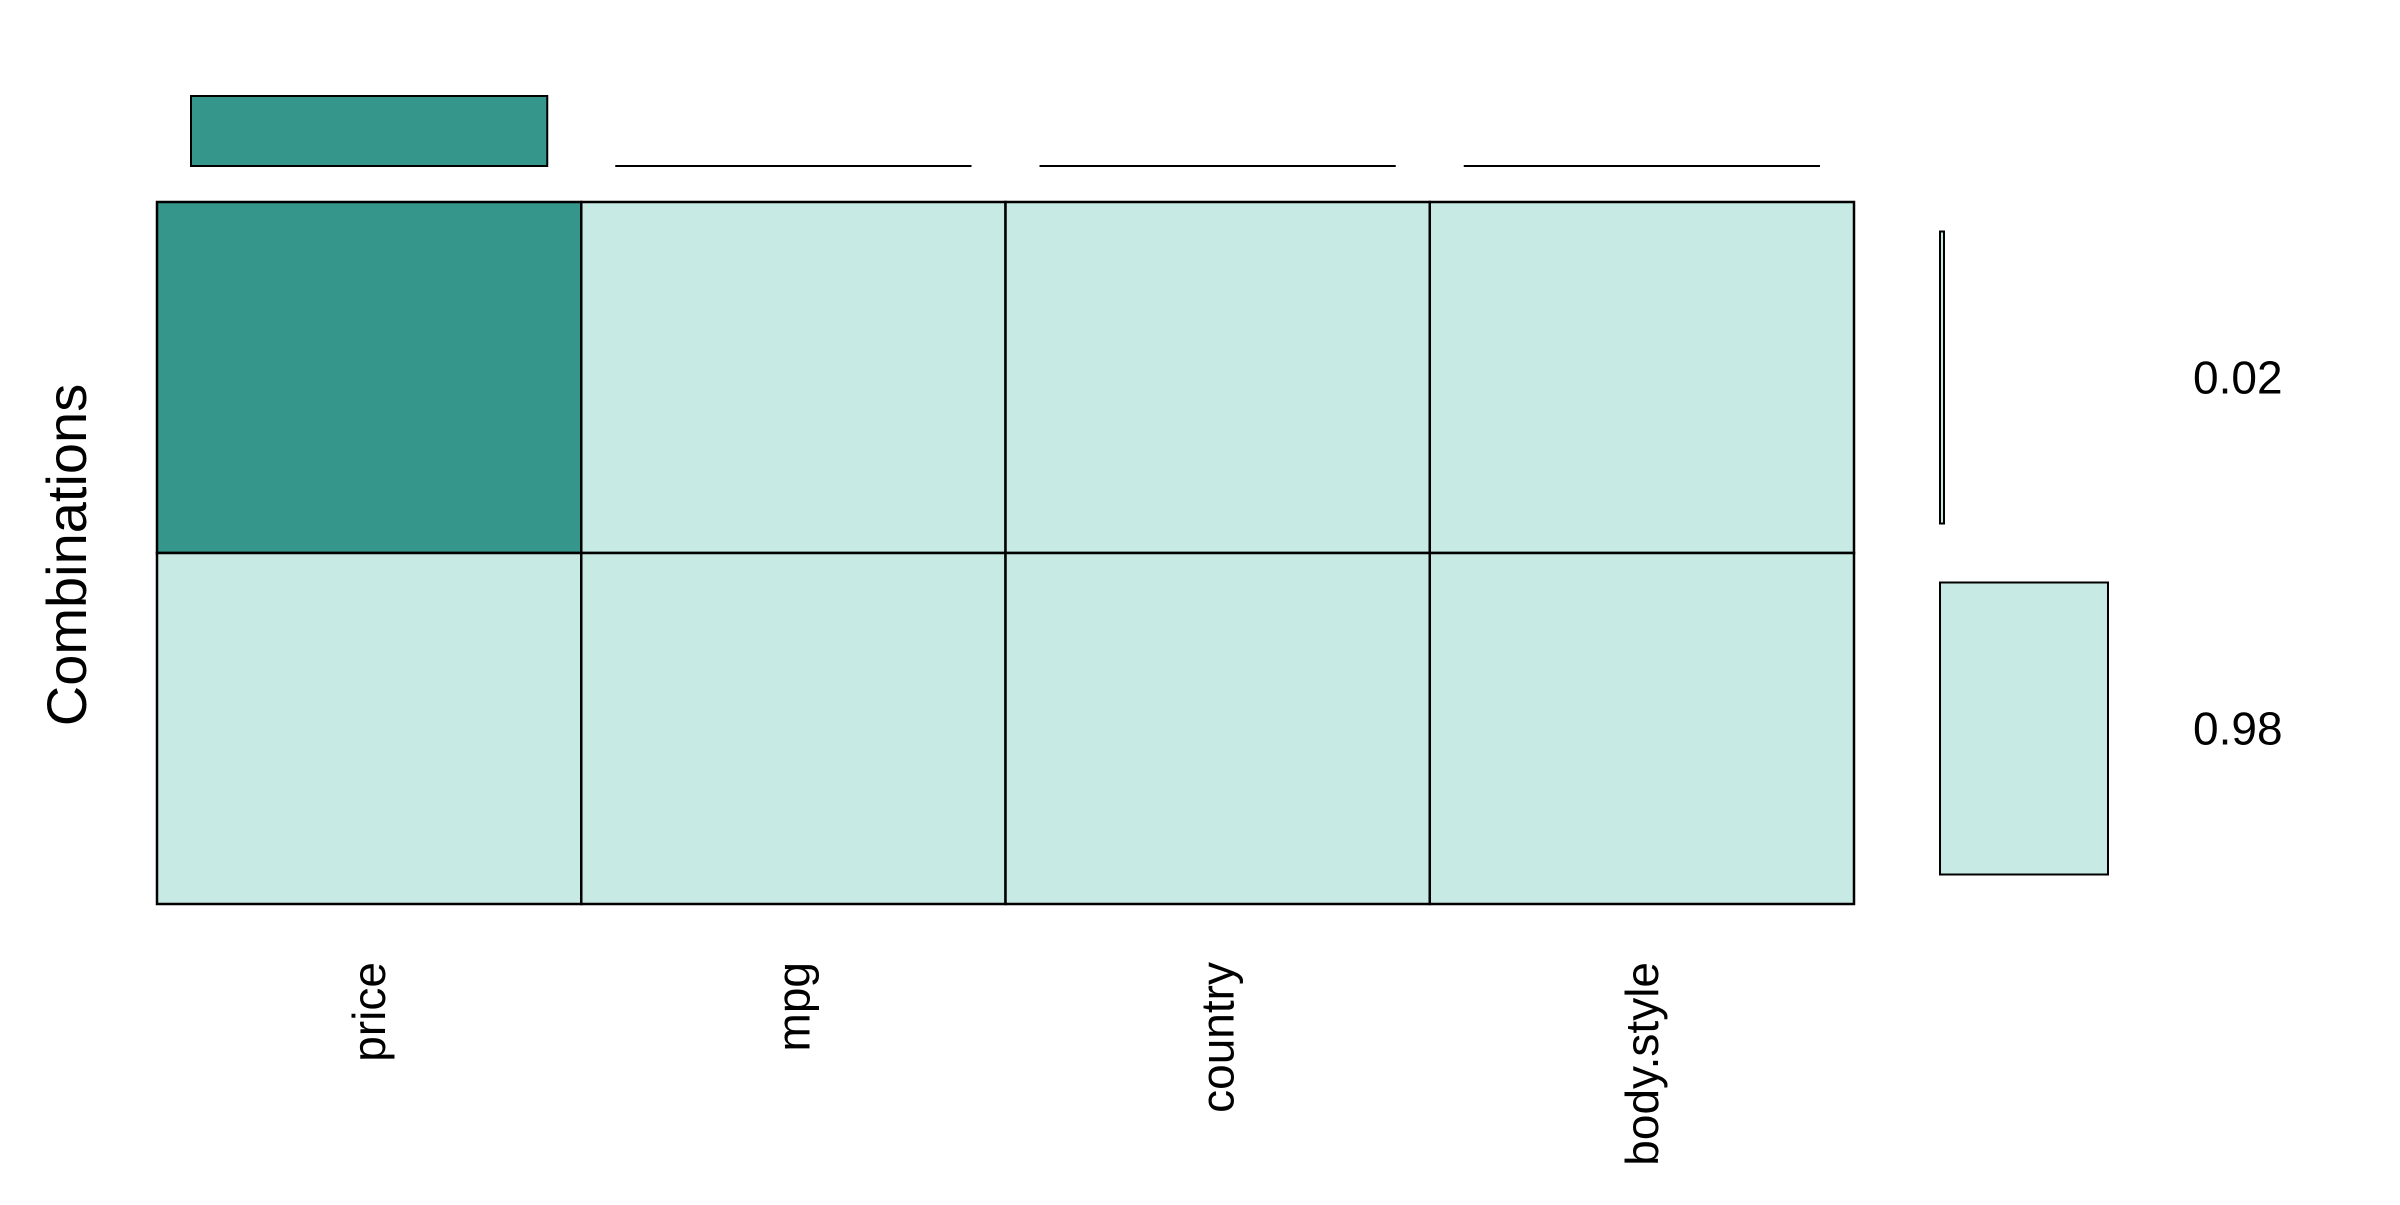 The width and height of the screenshot is (2400, 1205). I want to click on missing-bar-price, so click(369, 131).